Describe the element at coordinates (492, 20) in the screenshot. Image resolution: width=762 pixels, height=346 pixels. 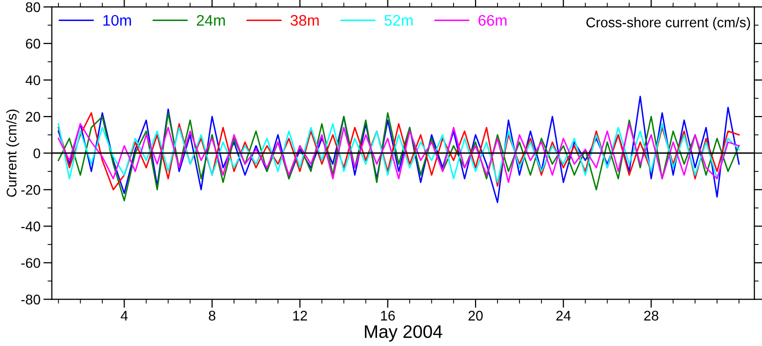
I see `legend-label: 66m` at that location.